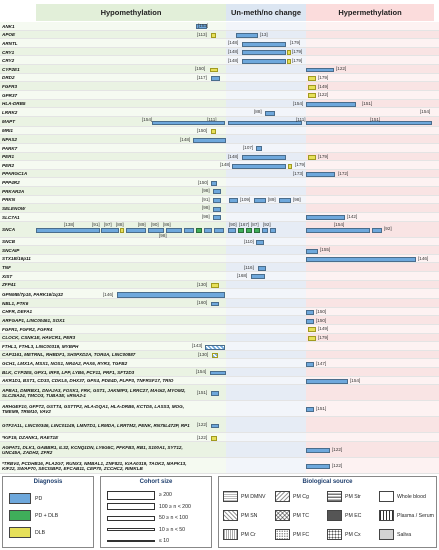 The image size is (439, 550). Describe the element at coordinates (344, 496) in the screenshot. I see `biological-source-legend-item: PM Str` at that location.